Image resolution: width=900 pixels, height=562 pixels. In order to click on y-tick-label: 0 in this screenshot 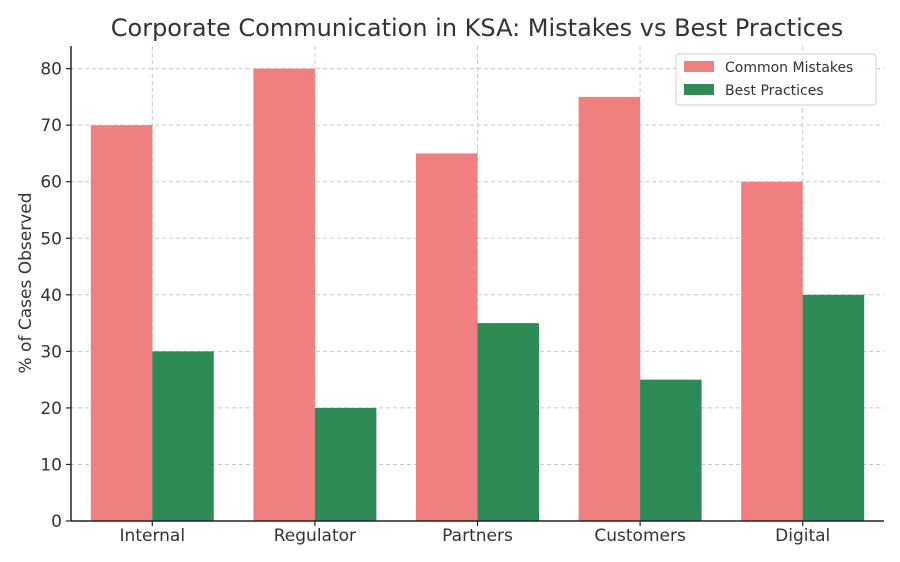, I will do `click(56, 522)`.